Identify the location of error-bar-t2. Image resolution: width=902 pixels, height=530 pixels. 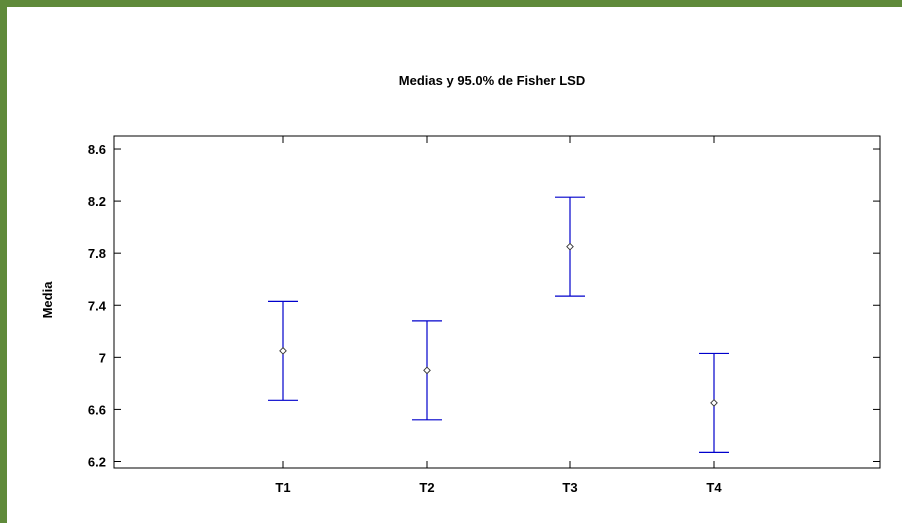
(427, 370).